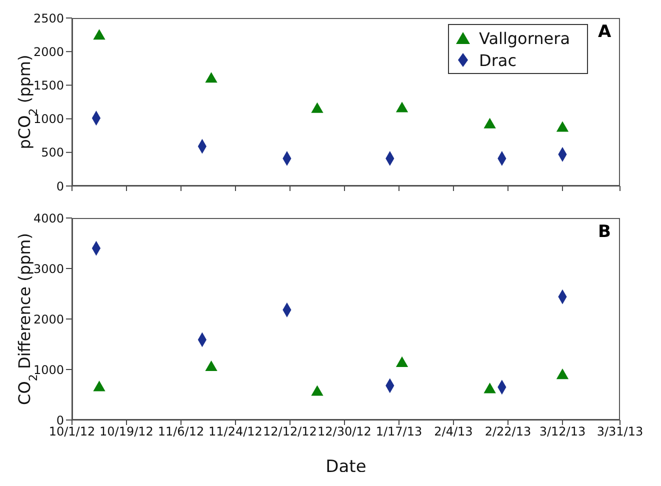 The width and height of the screenshot is (661, 486). I want to click on x-axis-title: Date, so click(346, 467).